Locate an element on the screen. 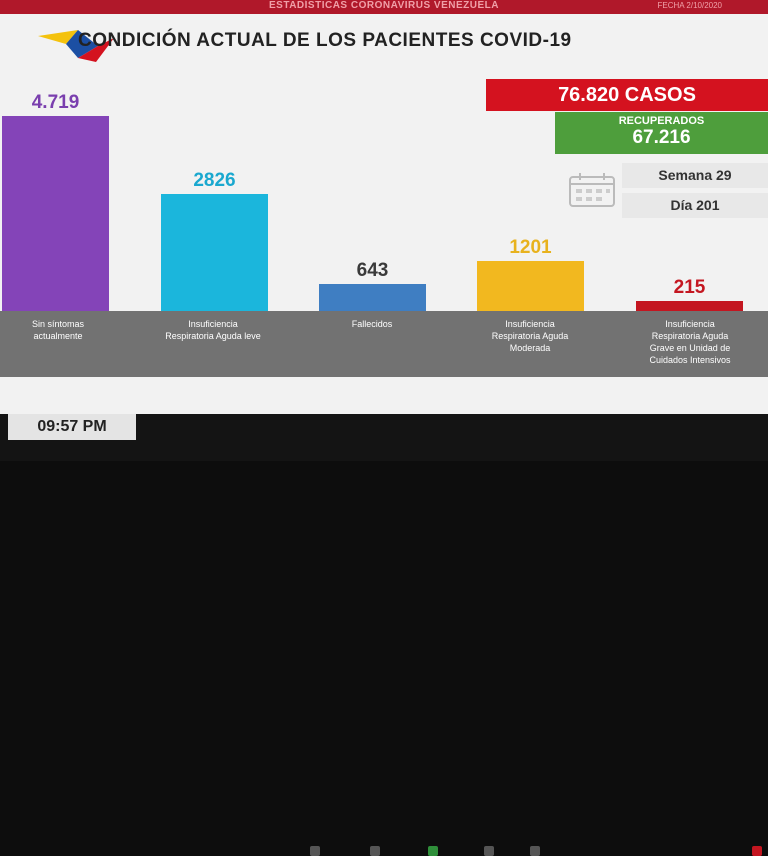 This screenshot has width=768, height=856. share-screen-icon is located at coordinates (433, 851).